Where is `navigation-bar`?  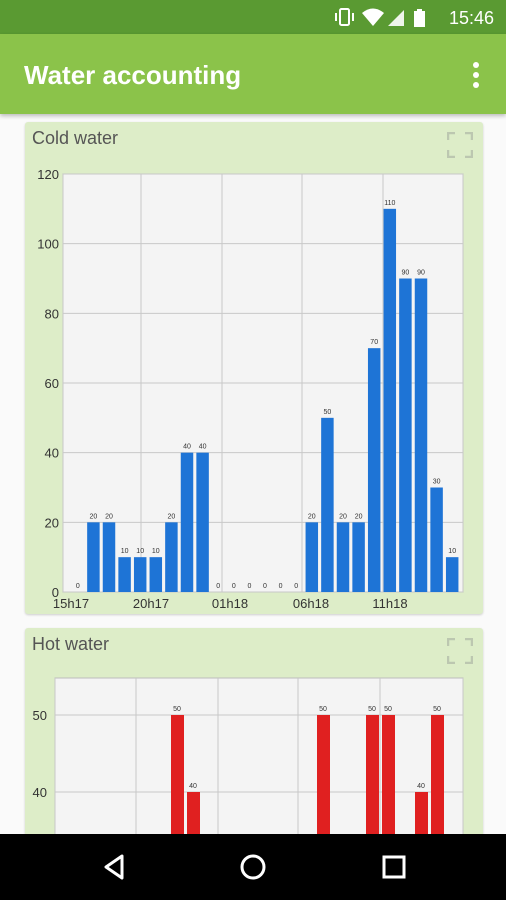 navigation-bar is located at coordinates (253, 867).